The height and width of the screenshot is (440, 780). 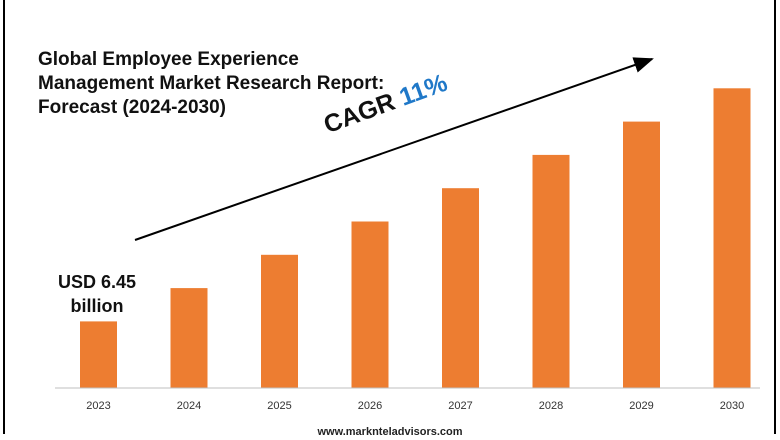 What do you see at coordinates (98, 406) in the screenshot?
I see `x-tick-2023: 2023` at bounding box center [98, 406].